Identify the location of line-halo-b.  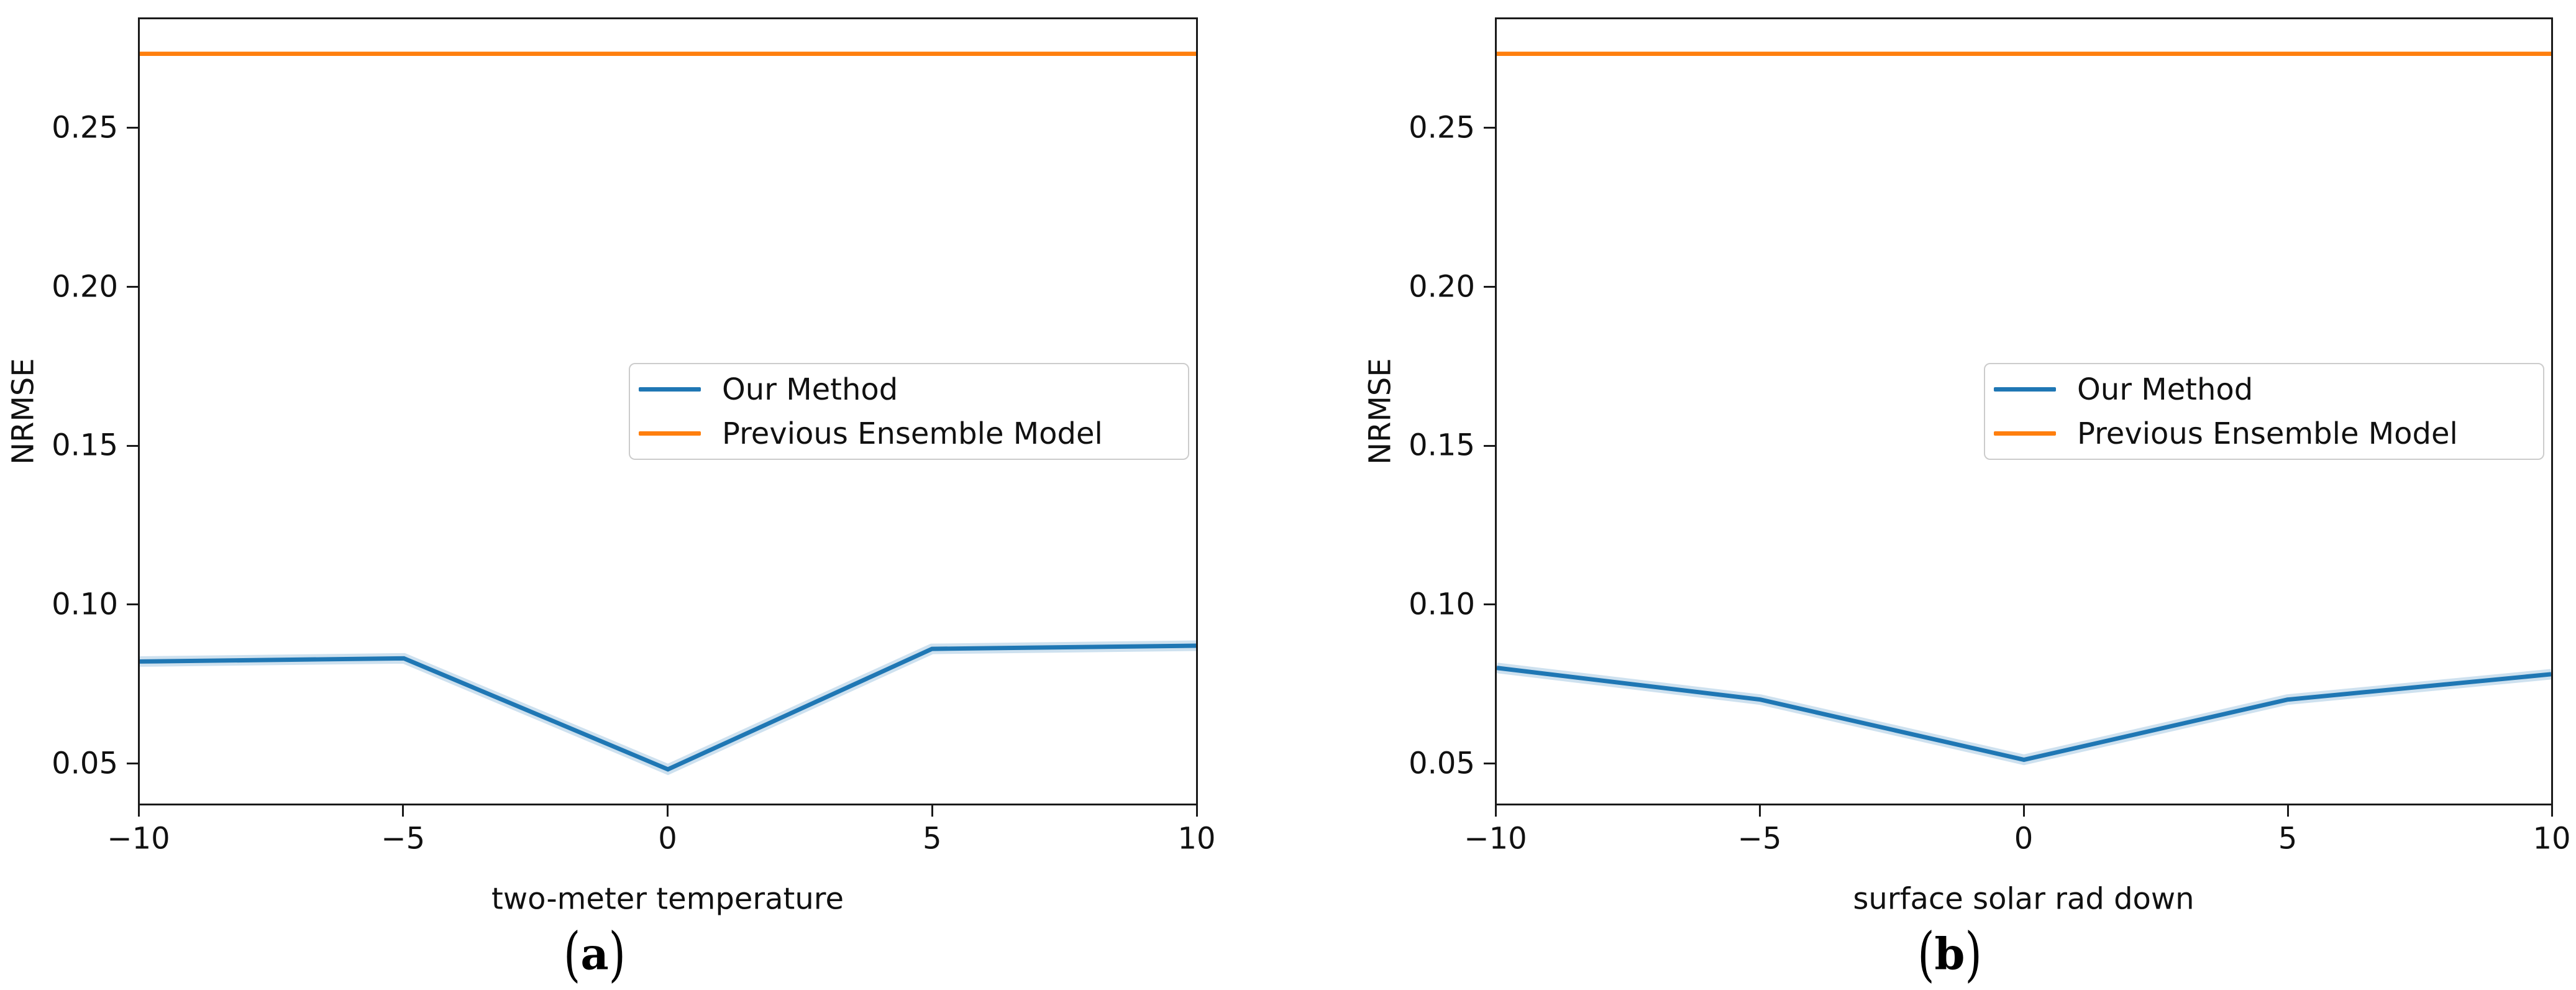
(2023, 713).